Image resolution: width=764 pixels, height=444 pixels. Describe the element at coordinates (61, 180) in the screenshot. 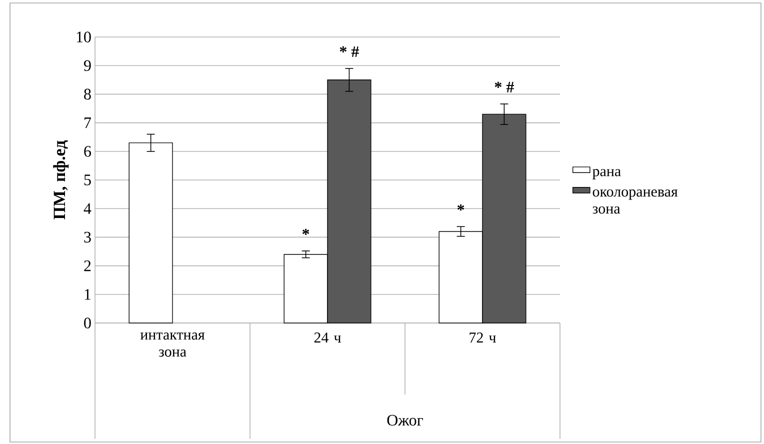

I see `y-axis-title: ПМ, пф.ед` at that location.